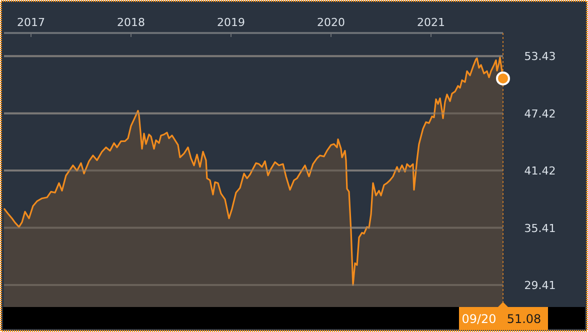 The width and height of the screenshot is (588, 332). What do you see at coordinates (540, 228) in the screenshot?
I see `y-tick-label: 35.41` at bounding box center [540, 228].